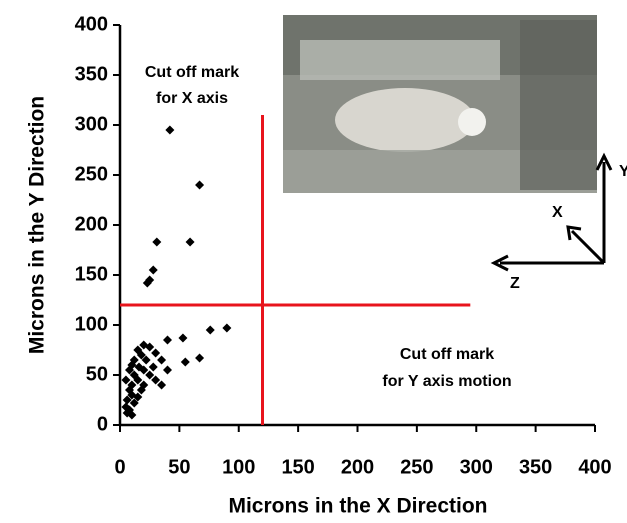 This screenshot has width=627, height=523. I want to click on y-tick-label: 350, so click(91, 74).